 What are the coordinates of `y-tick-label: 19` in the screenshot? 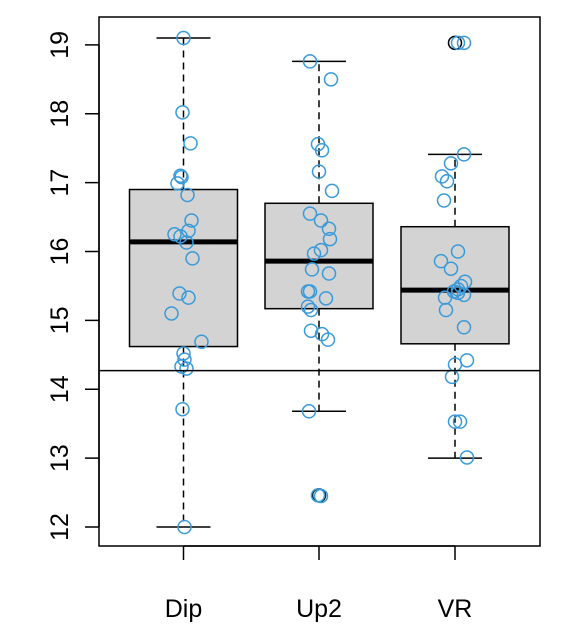 It's located at (60, 45).